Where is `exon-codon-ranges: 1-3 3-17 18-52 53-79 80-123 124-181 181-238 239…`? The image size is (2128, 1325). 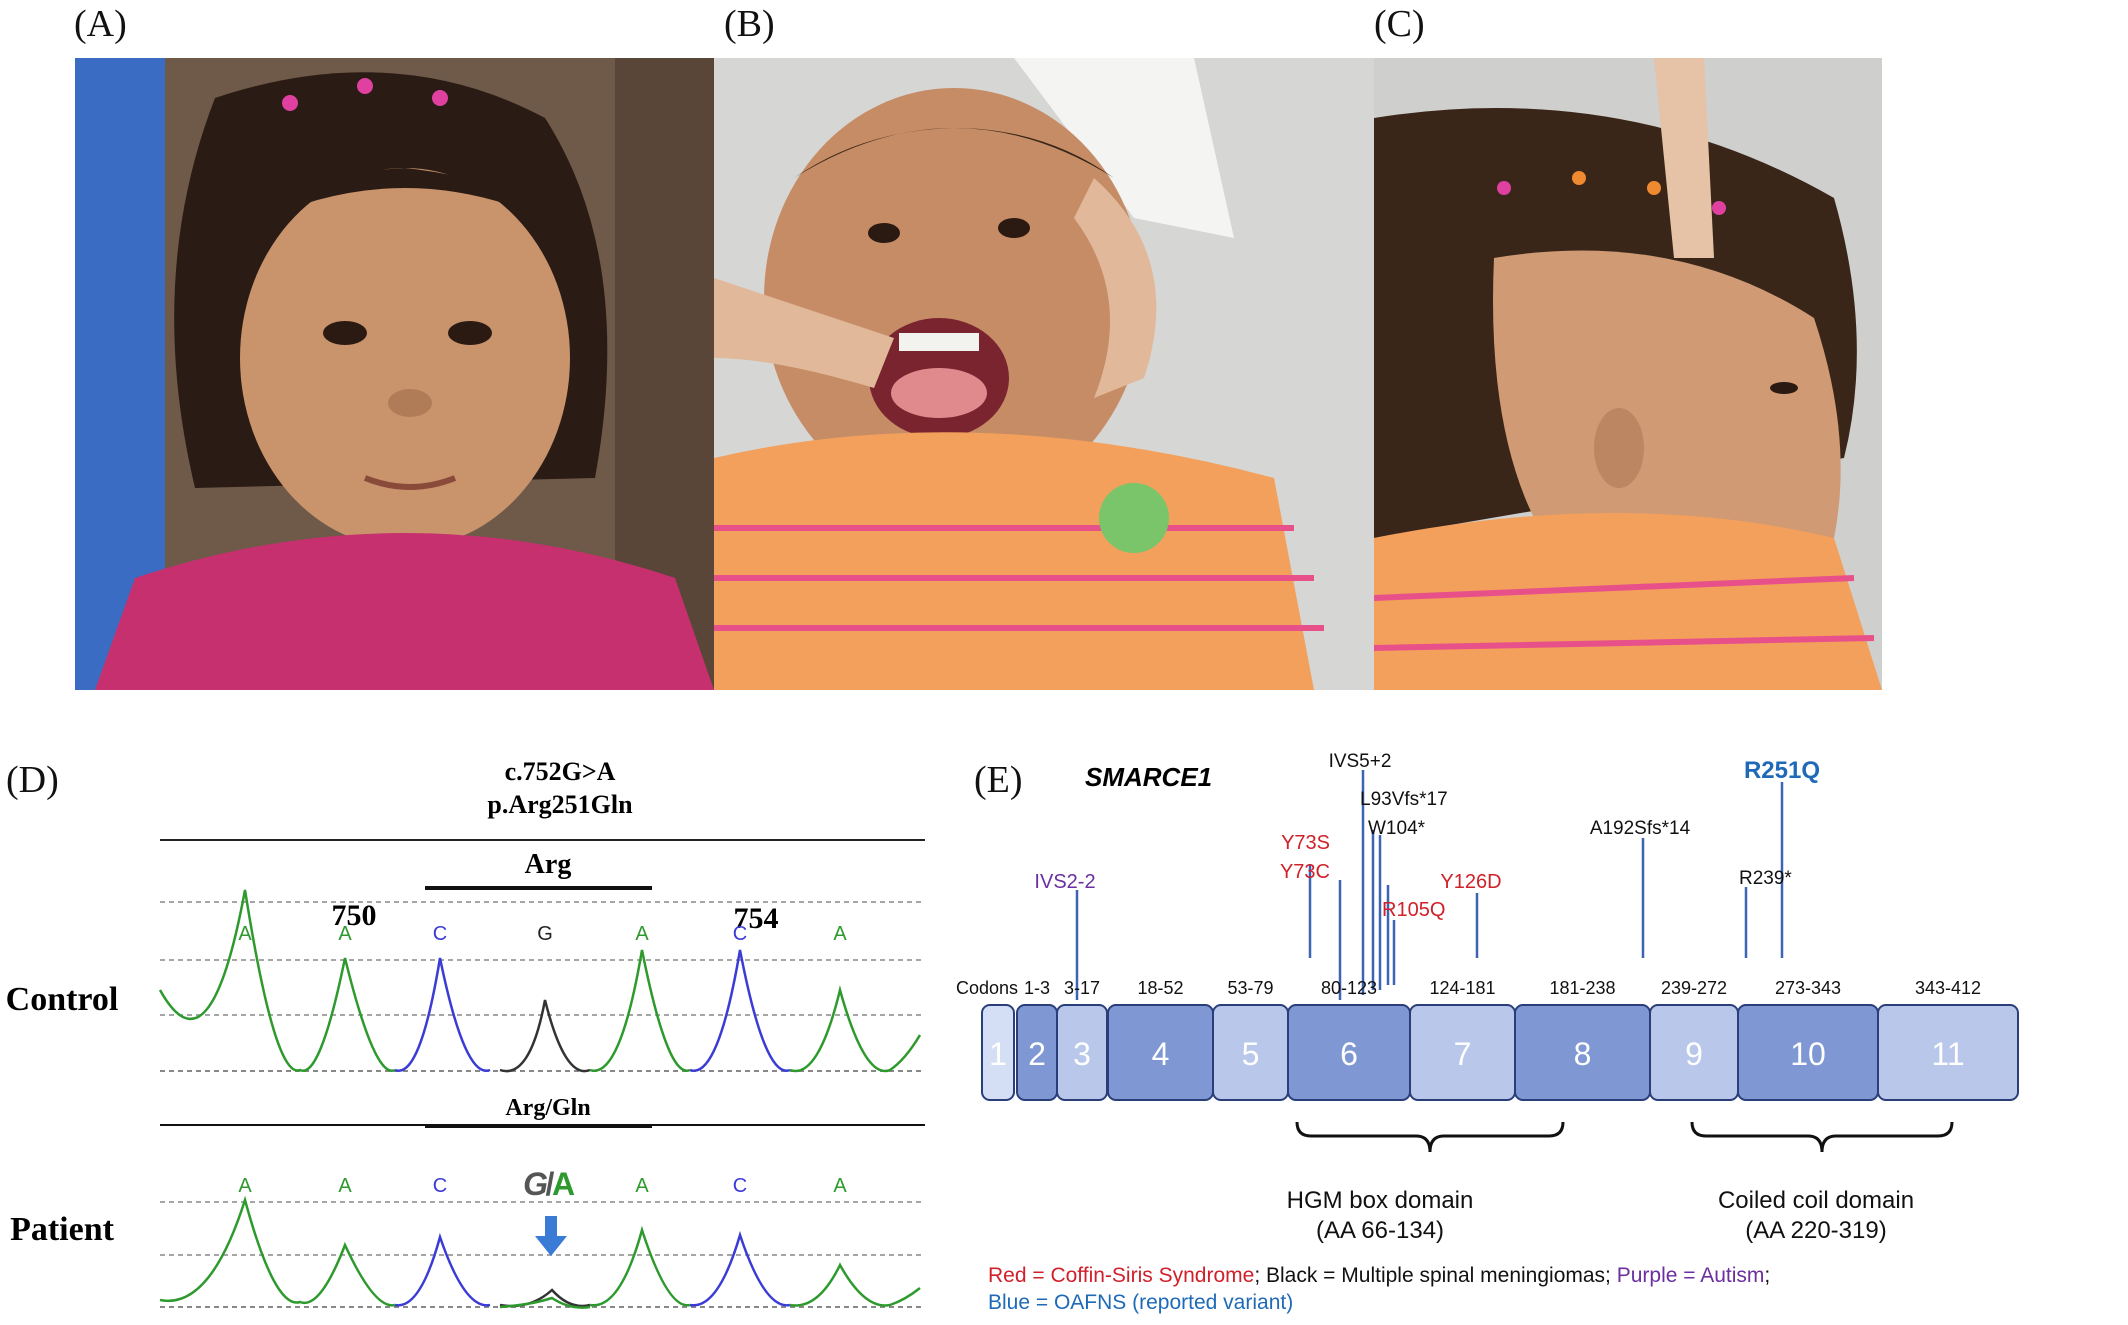
exon-codon-ranges: 1-3 3-17 18-52 53-79 80-123 124-181 181-238 239… is located at coordinates (1502, 988).